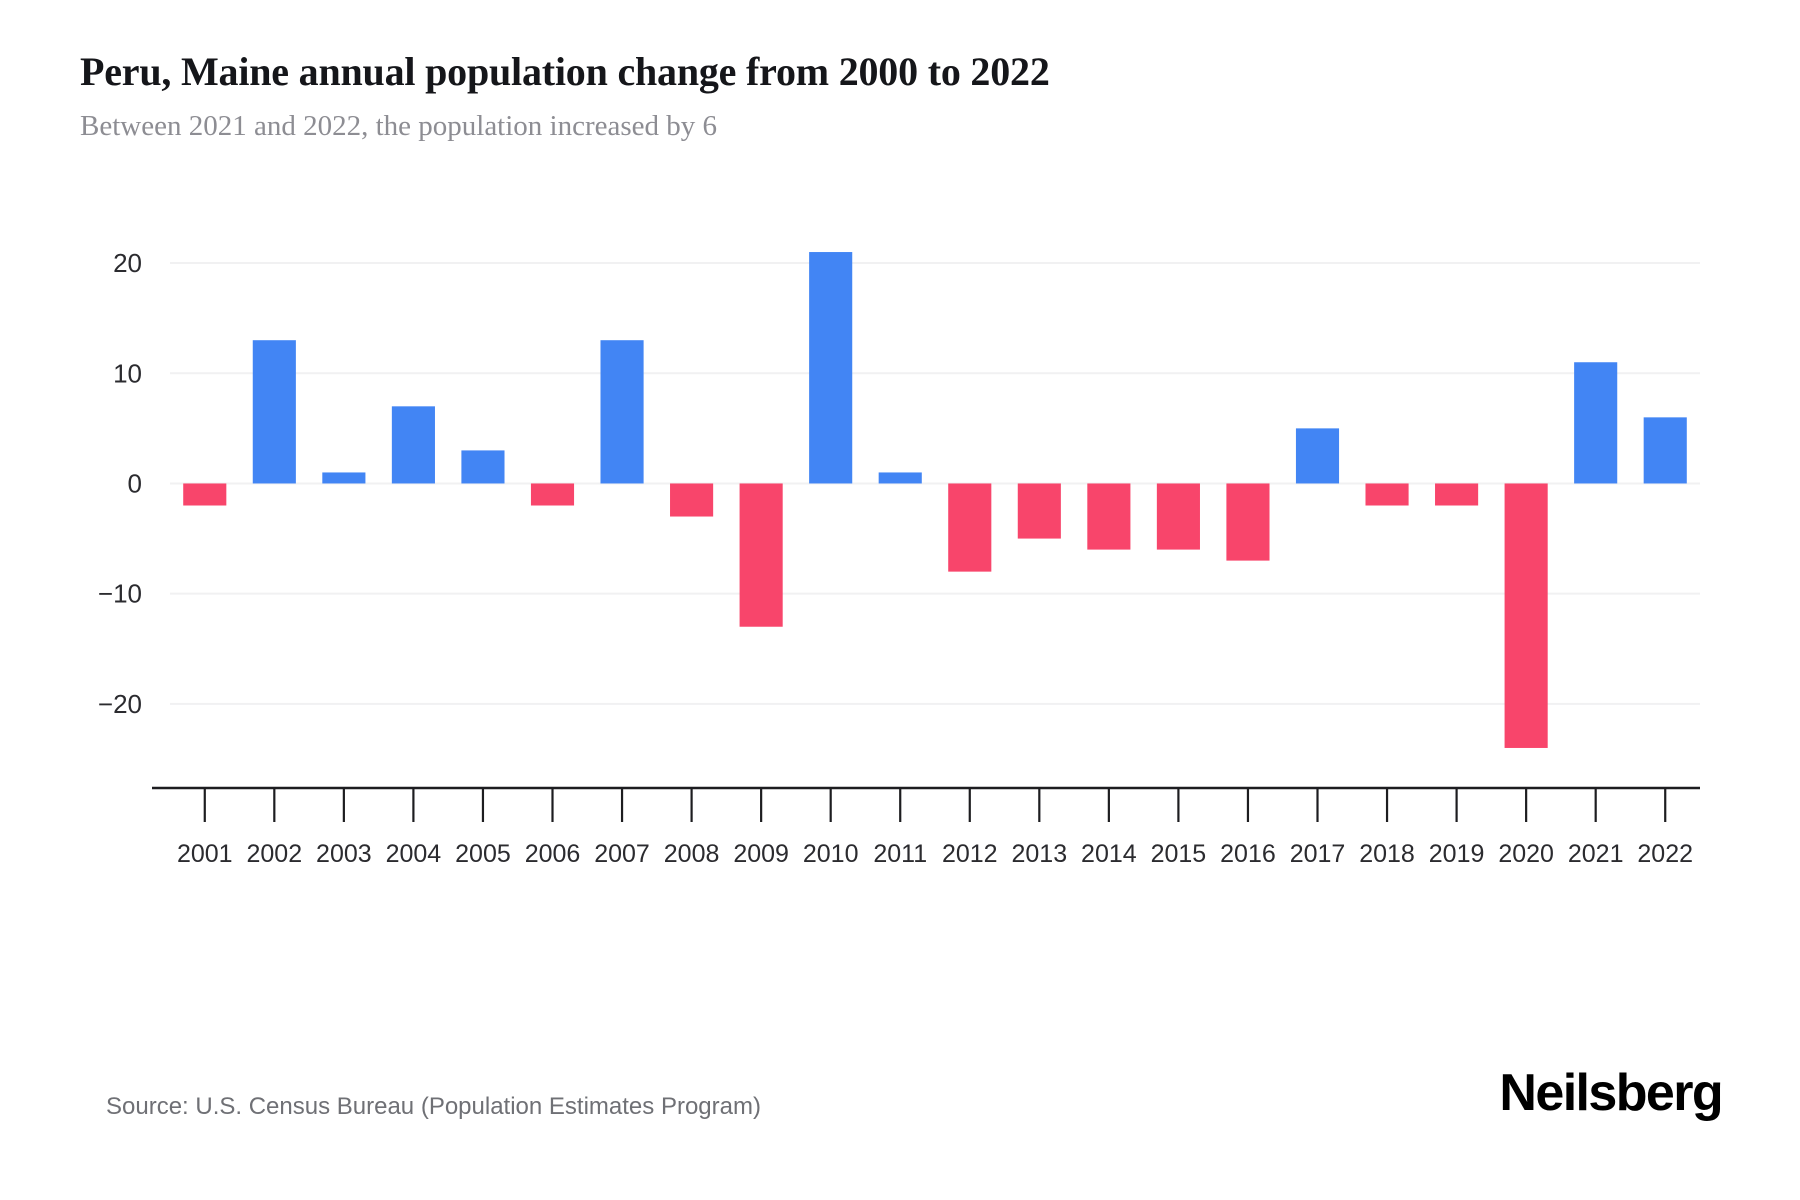 The image size is (1800, 1200). What do you see at coordinates (1109, 516) in the screenshot?
I see `bar-2014` at bounding box center [1109, 516].